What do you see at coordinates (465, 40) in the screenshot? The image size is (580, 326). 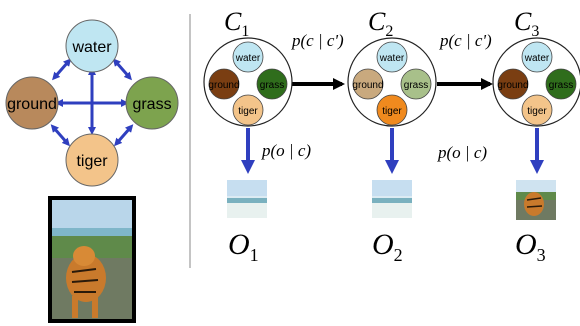 I see `transition-label-2: p(c | c')` at bounding box center [465, 40].